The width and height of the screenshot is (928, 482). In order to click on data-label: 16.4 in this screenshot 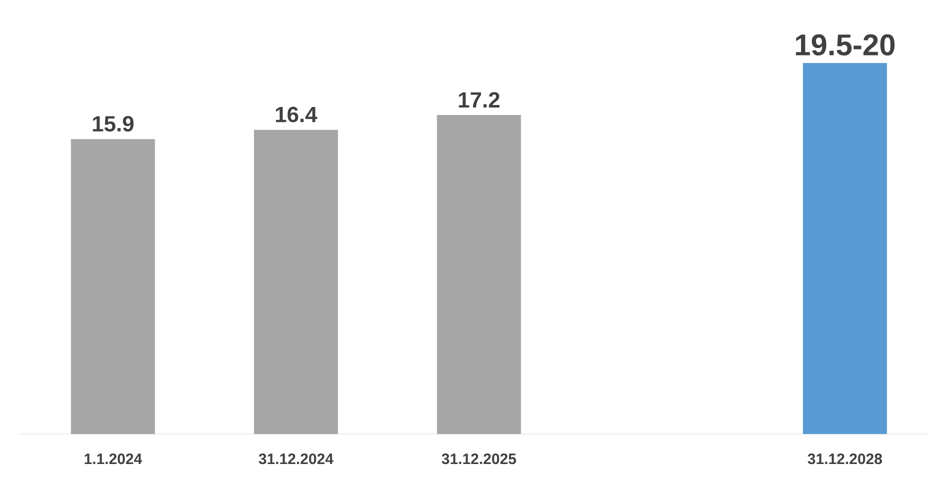, I will do `click(297, 114)`.